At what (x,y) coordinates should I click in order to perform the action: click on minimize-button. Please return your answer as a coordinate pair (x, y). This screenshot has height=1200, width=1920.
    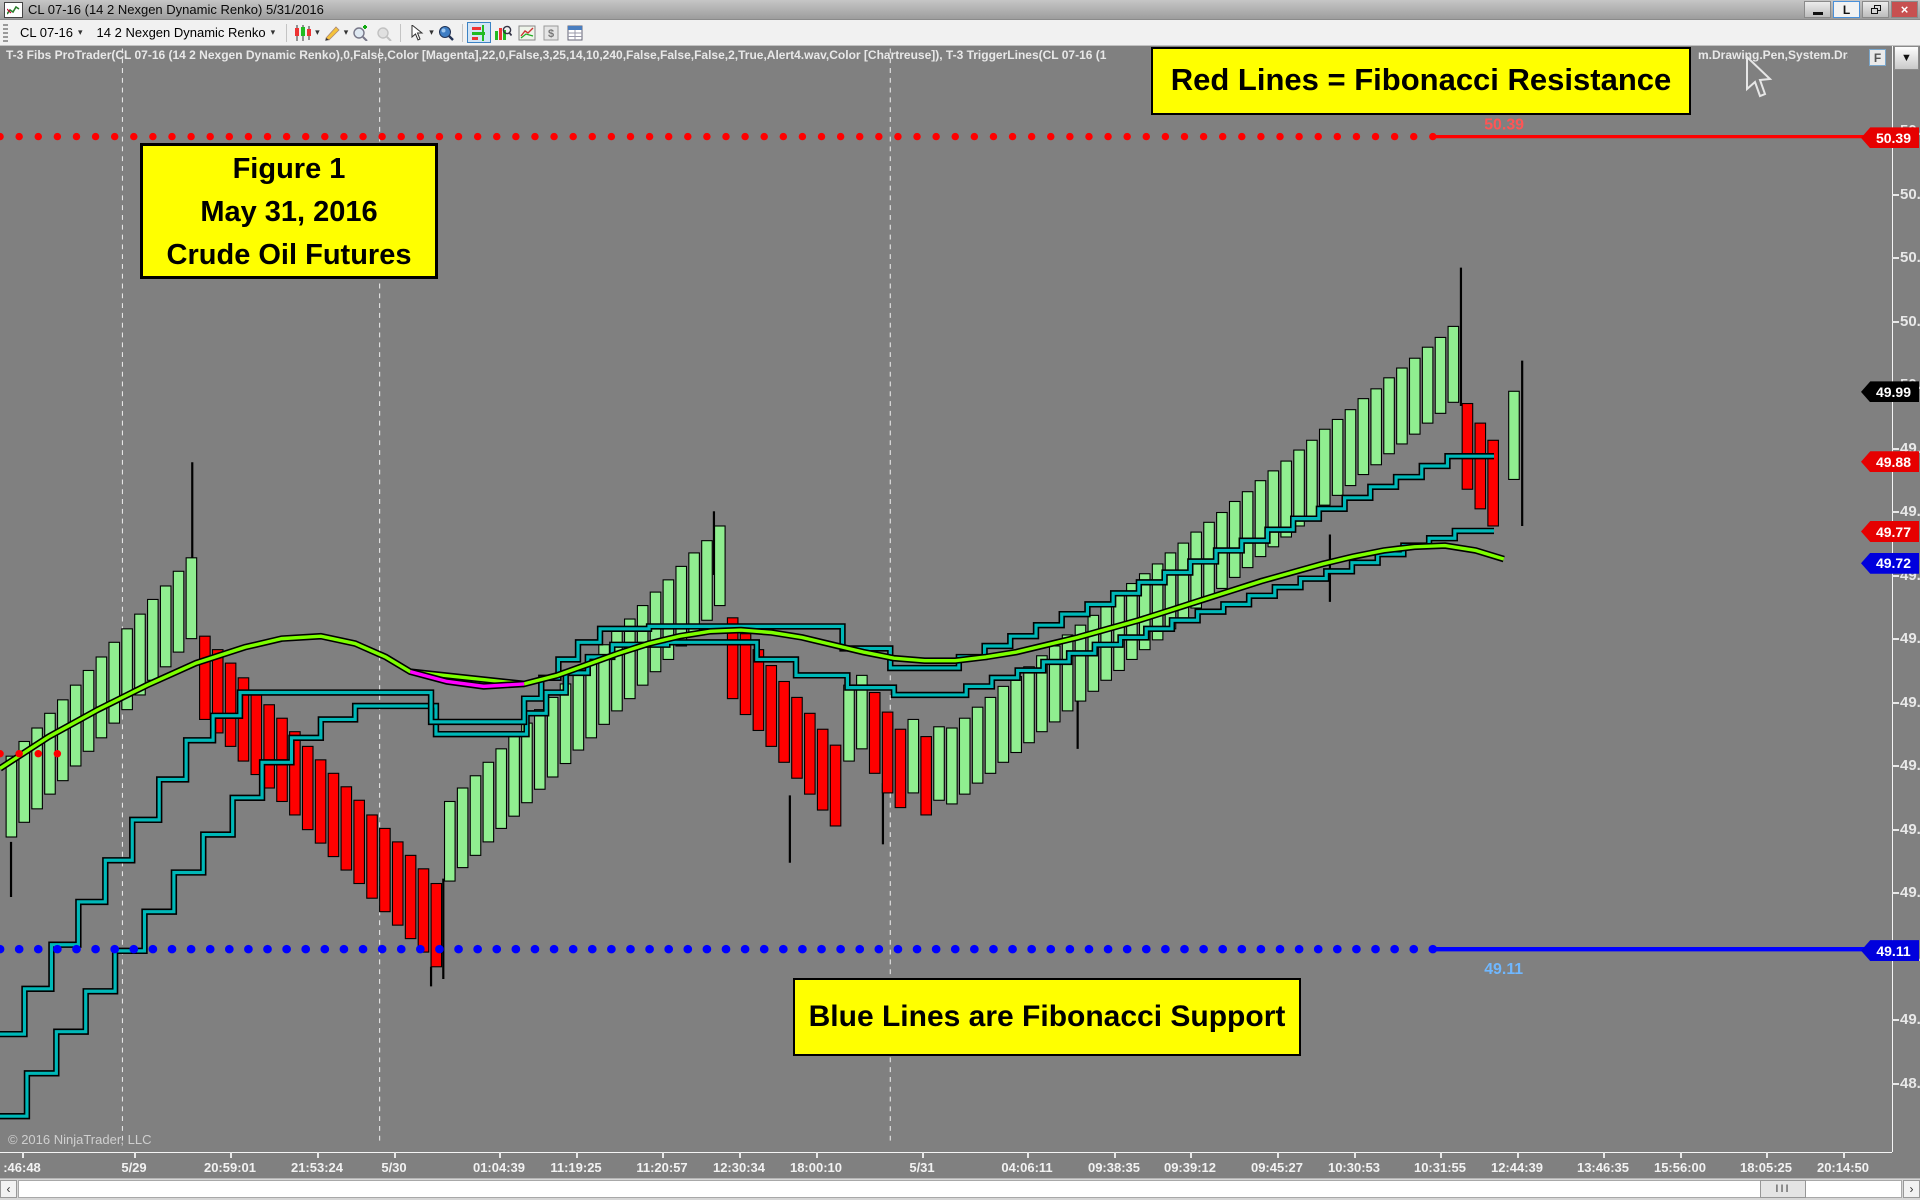
    Looking at the image, I should click on (1817, 9).